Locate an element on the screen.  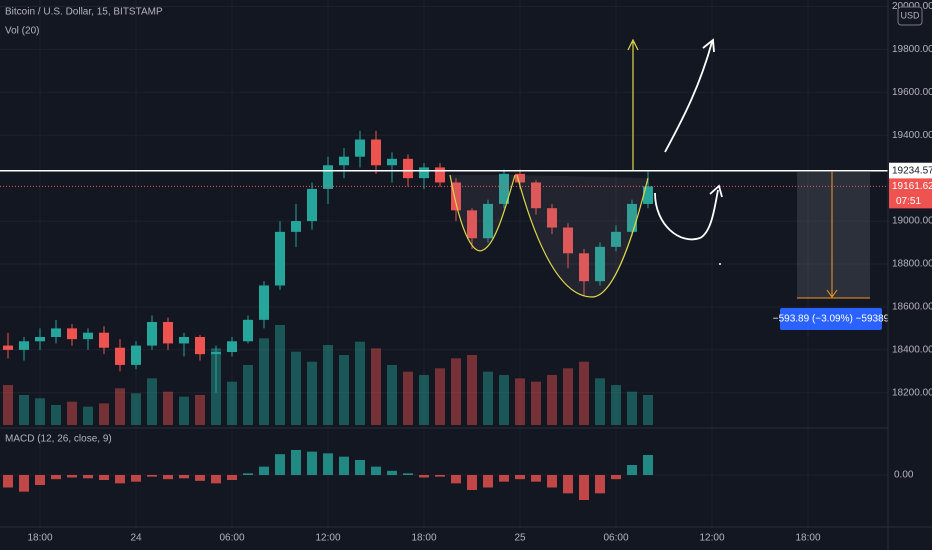
currency: USD is located at coordinates (910, 15).